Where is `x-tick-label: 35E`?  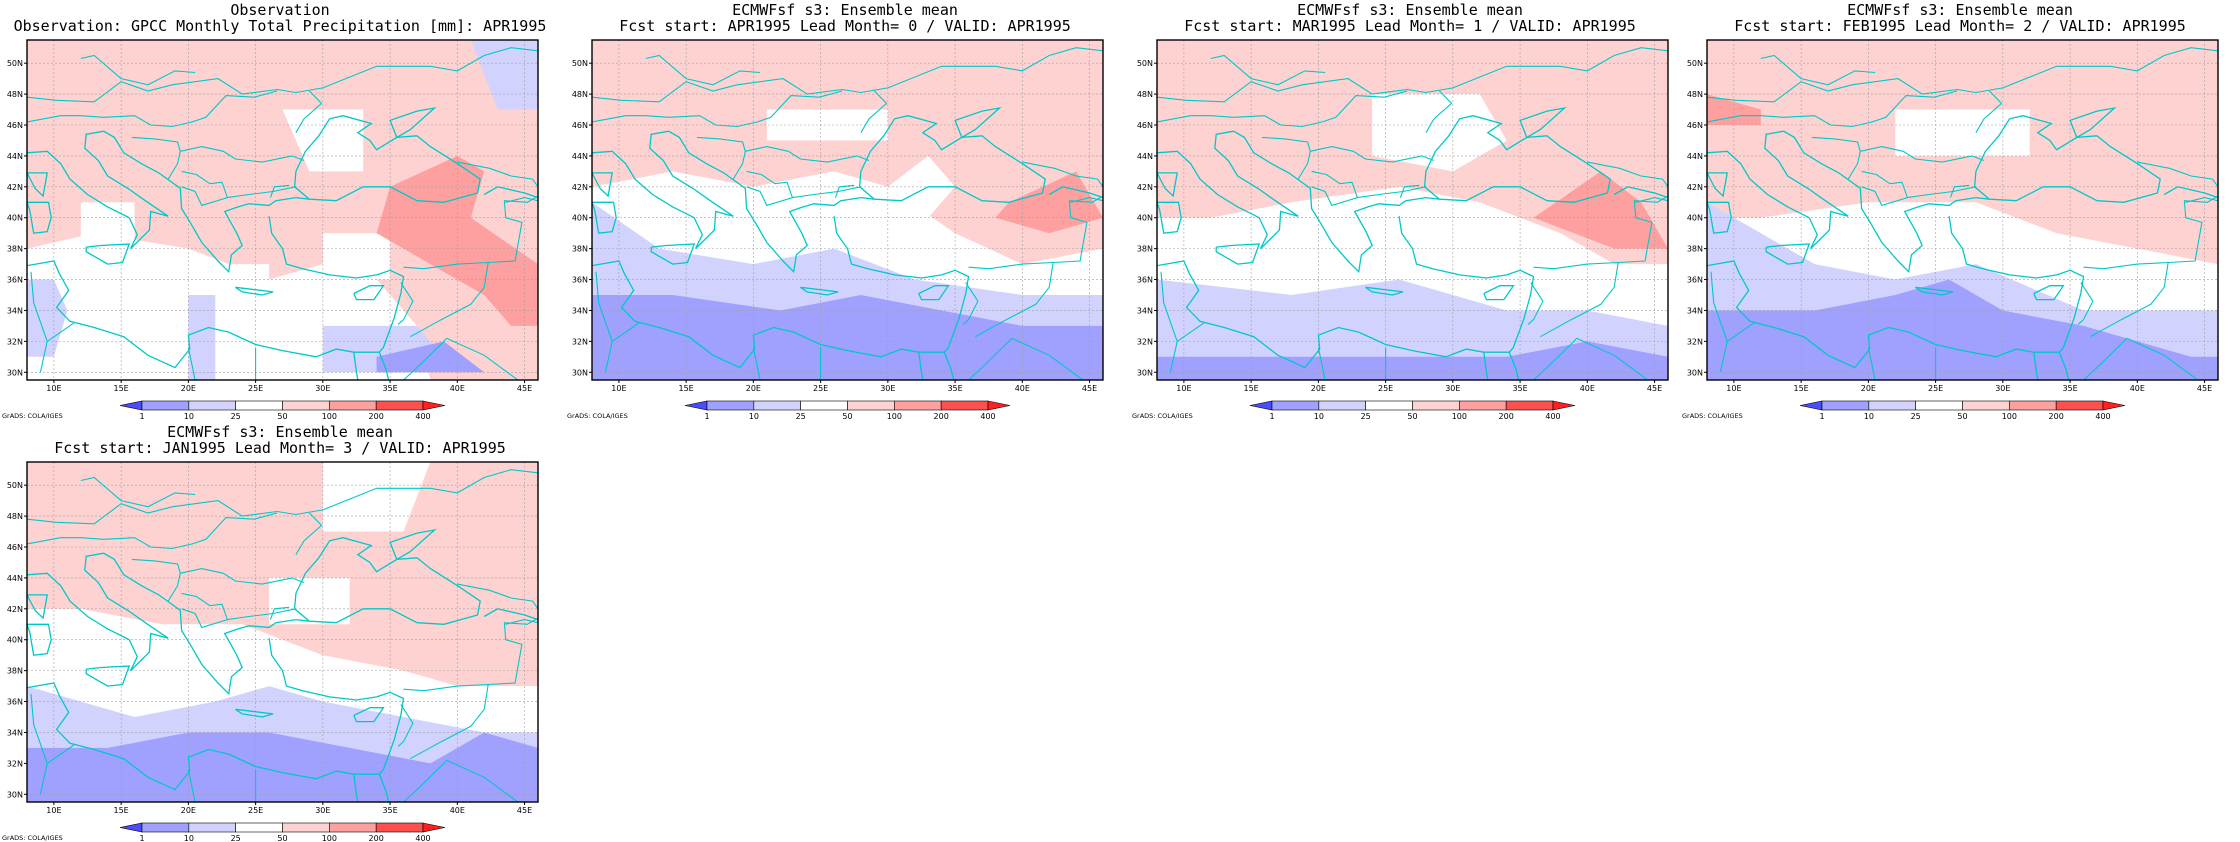
x-tick-label: 35E is located at coordinates (389, 388).